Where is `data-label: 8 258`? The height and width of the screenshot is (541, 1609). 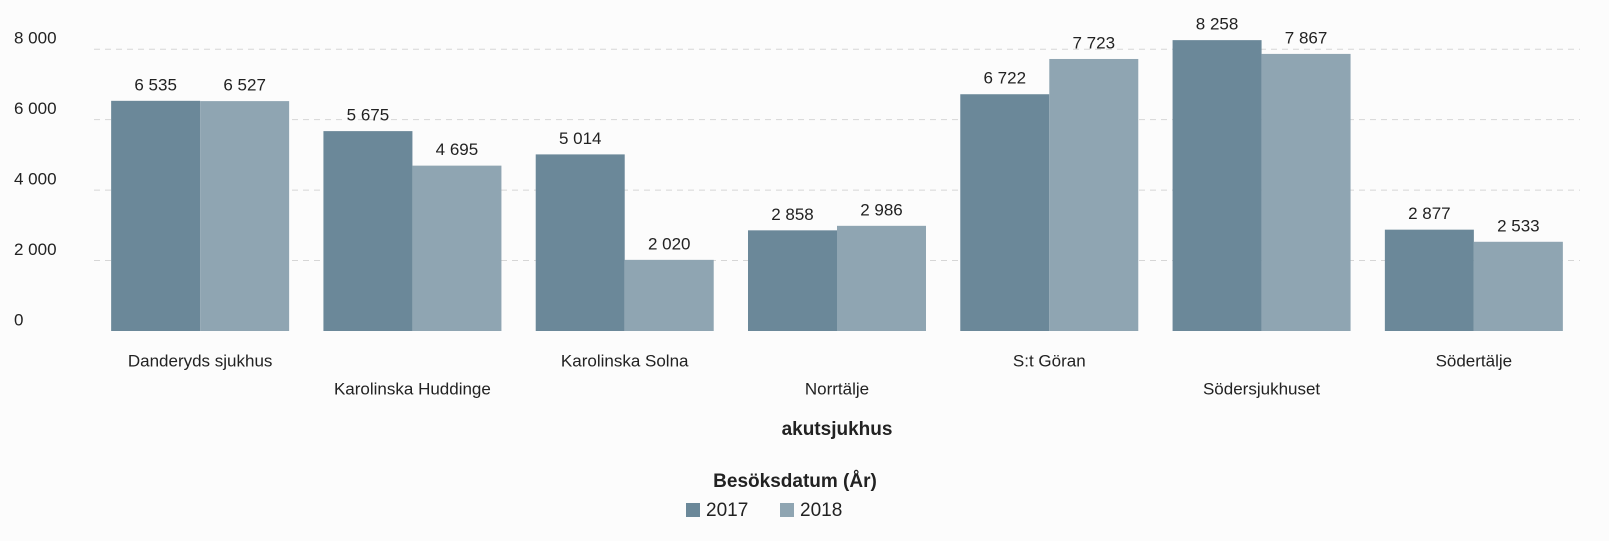
data-label: 8 258 is located at coordinates (1217, 24).